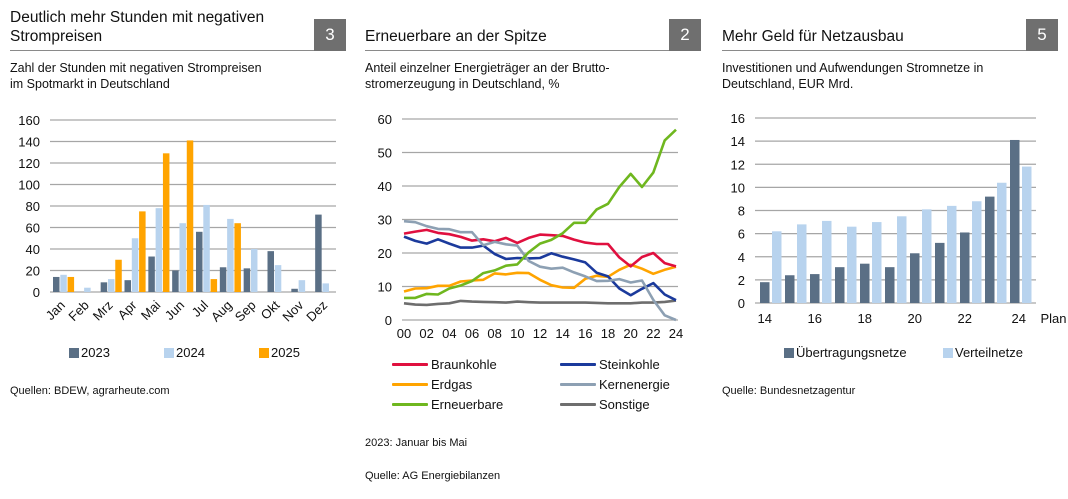  Describe the element at coordinates (531, 226) in the screenshot. I see `line-chart-energy-mix: 0 10 20 30 40 50 60 00 02 04 06 08 10 12 14 16 18 20 22 24` at that location.